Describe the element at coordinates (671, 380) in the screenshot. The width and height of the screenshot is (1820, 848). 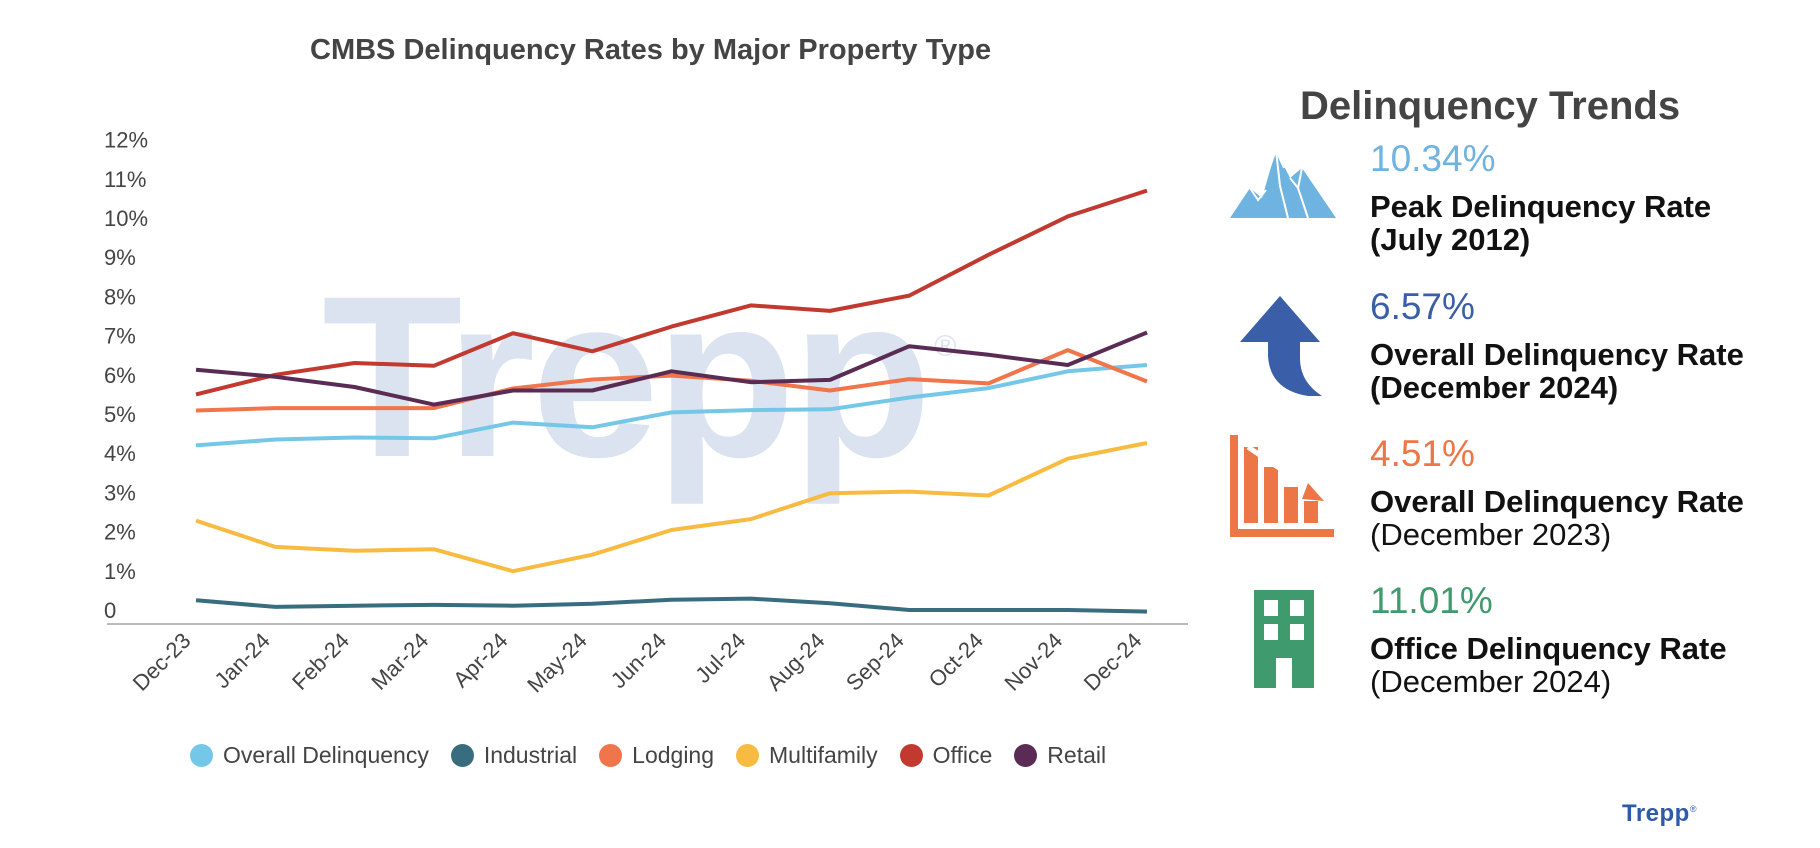
I see `series-line-lodging` at that location.